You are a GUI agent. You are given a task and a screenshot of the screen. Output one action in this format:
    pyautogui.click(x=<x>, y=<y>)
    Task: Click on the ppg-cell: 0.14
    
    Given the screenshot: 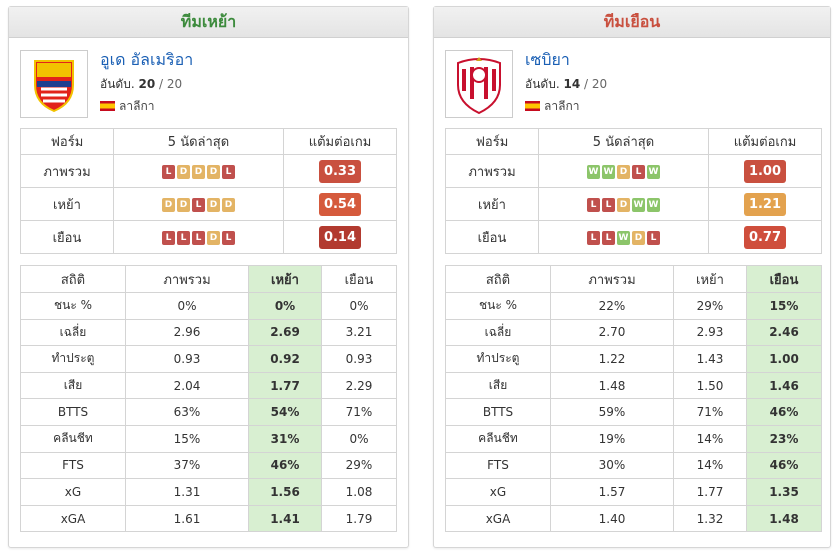 What is the action you would take?
    pyautogui.click(x=340, y=237)
    